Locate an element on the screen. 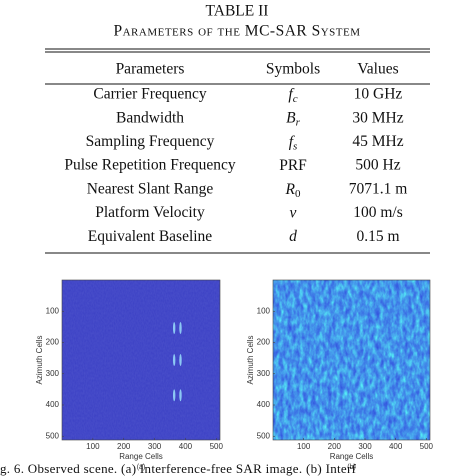 The width and height of the screenshot is (474, 476). symbol-base: d is located at coordinates (293, 236).